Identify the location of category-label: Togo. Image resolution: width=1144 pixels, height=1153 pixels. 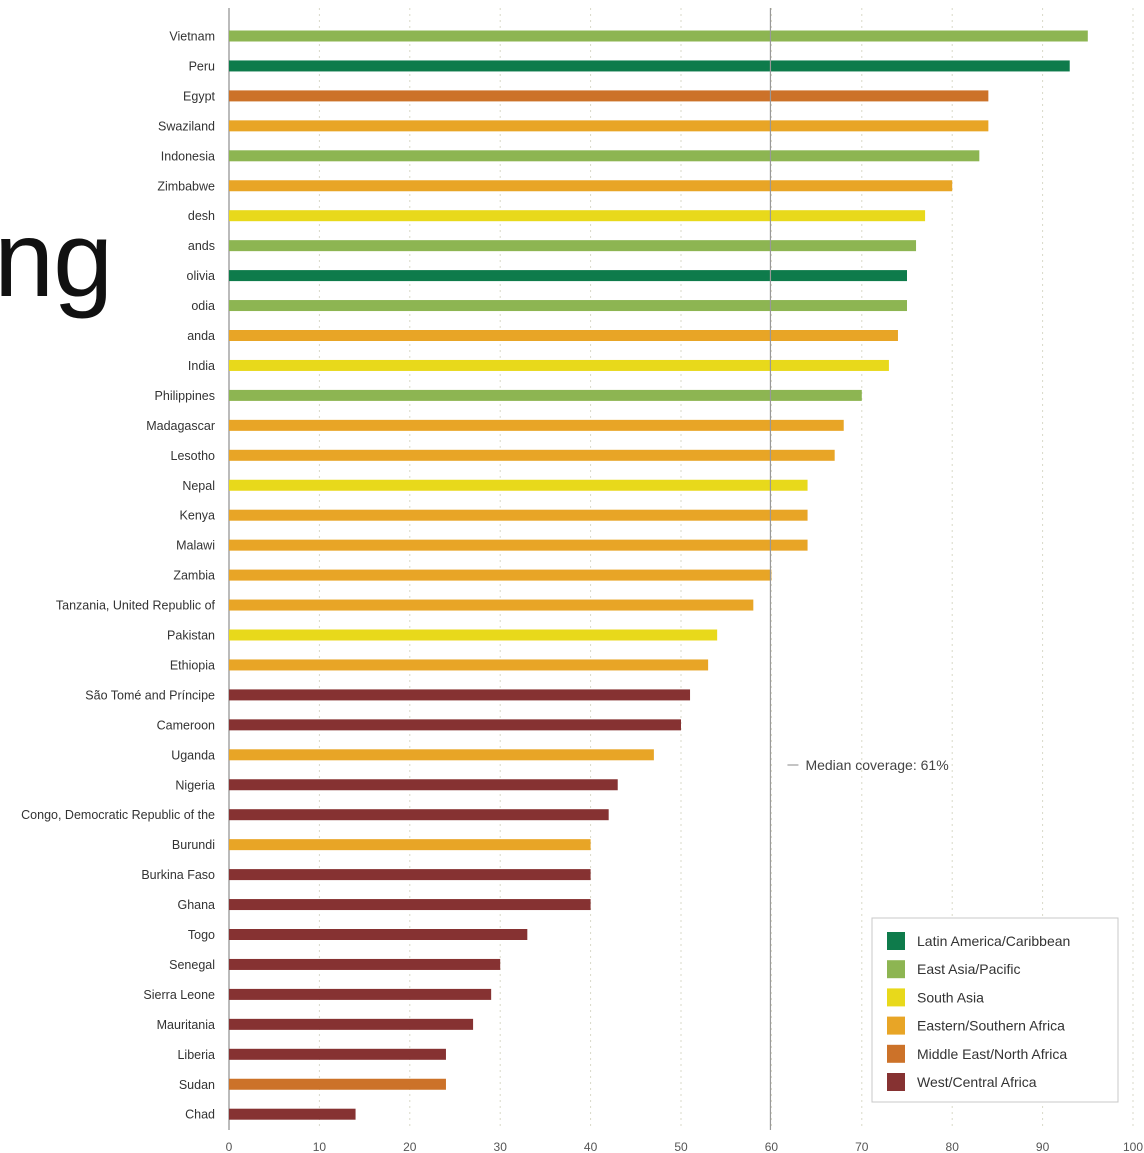
(201, 935).